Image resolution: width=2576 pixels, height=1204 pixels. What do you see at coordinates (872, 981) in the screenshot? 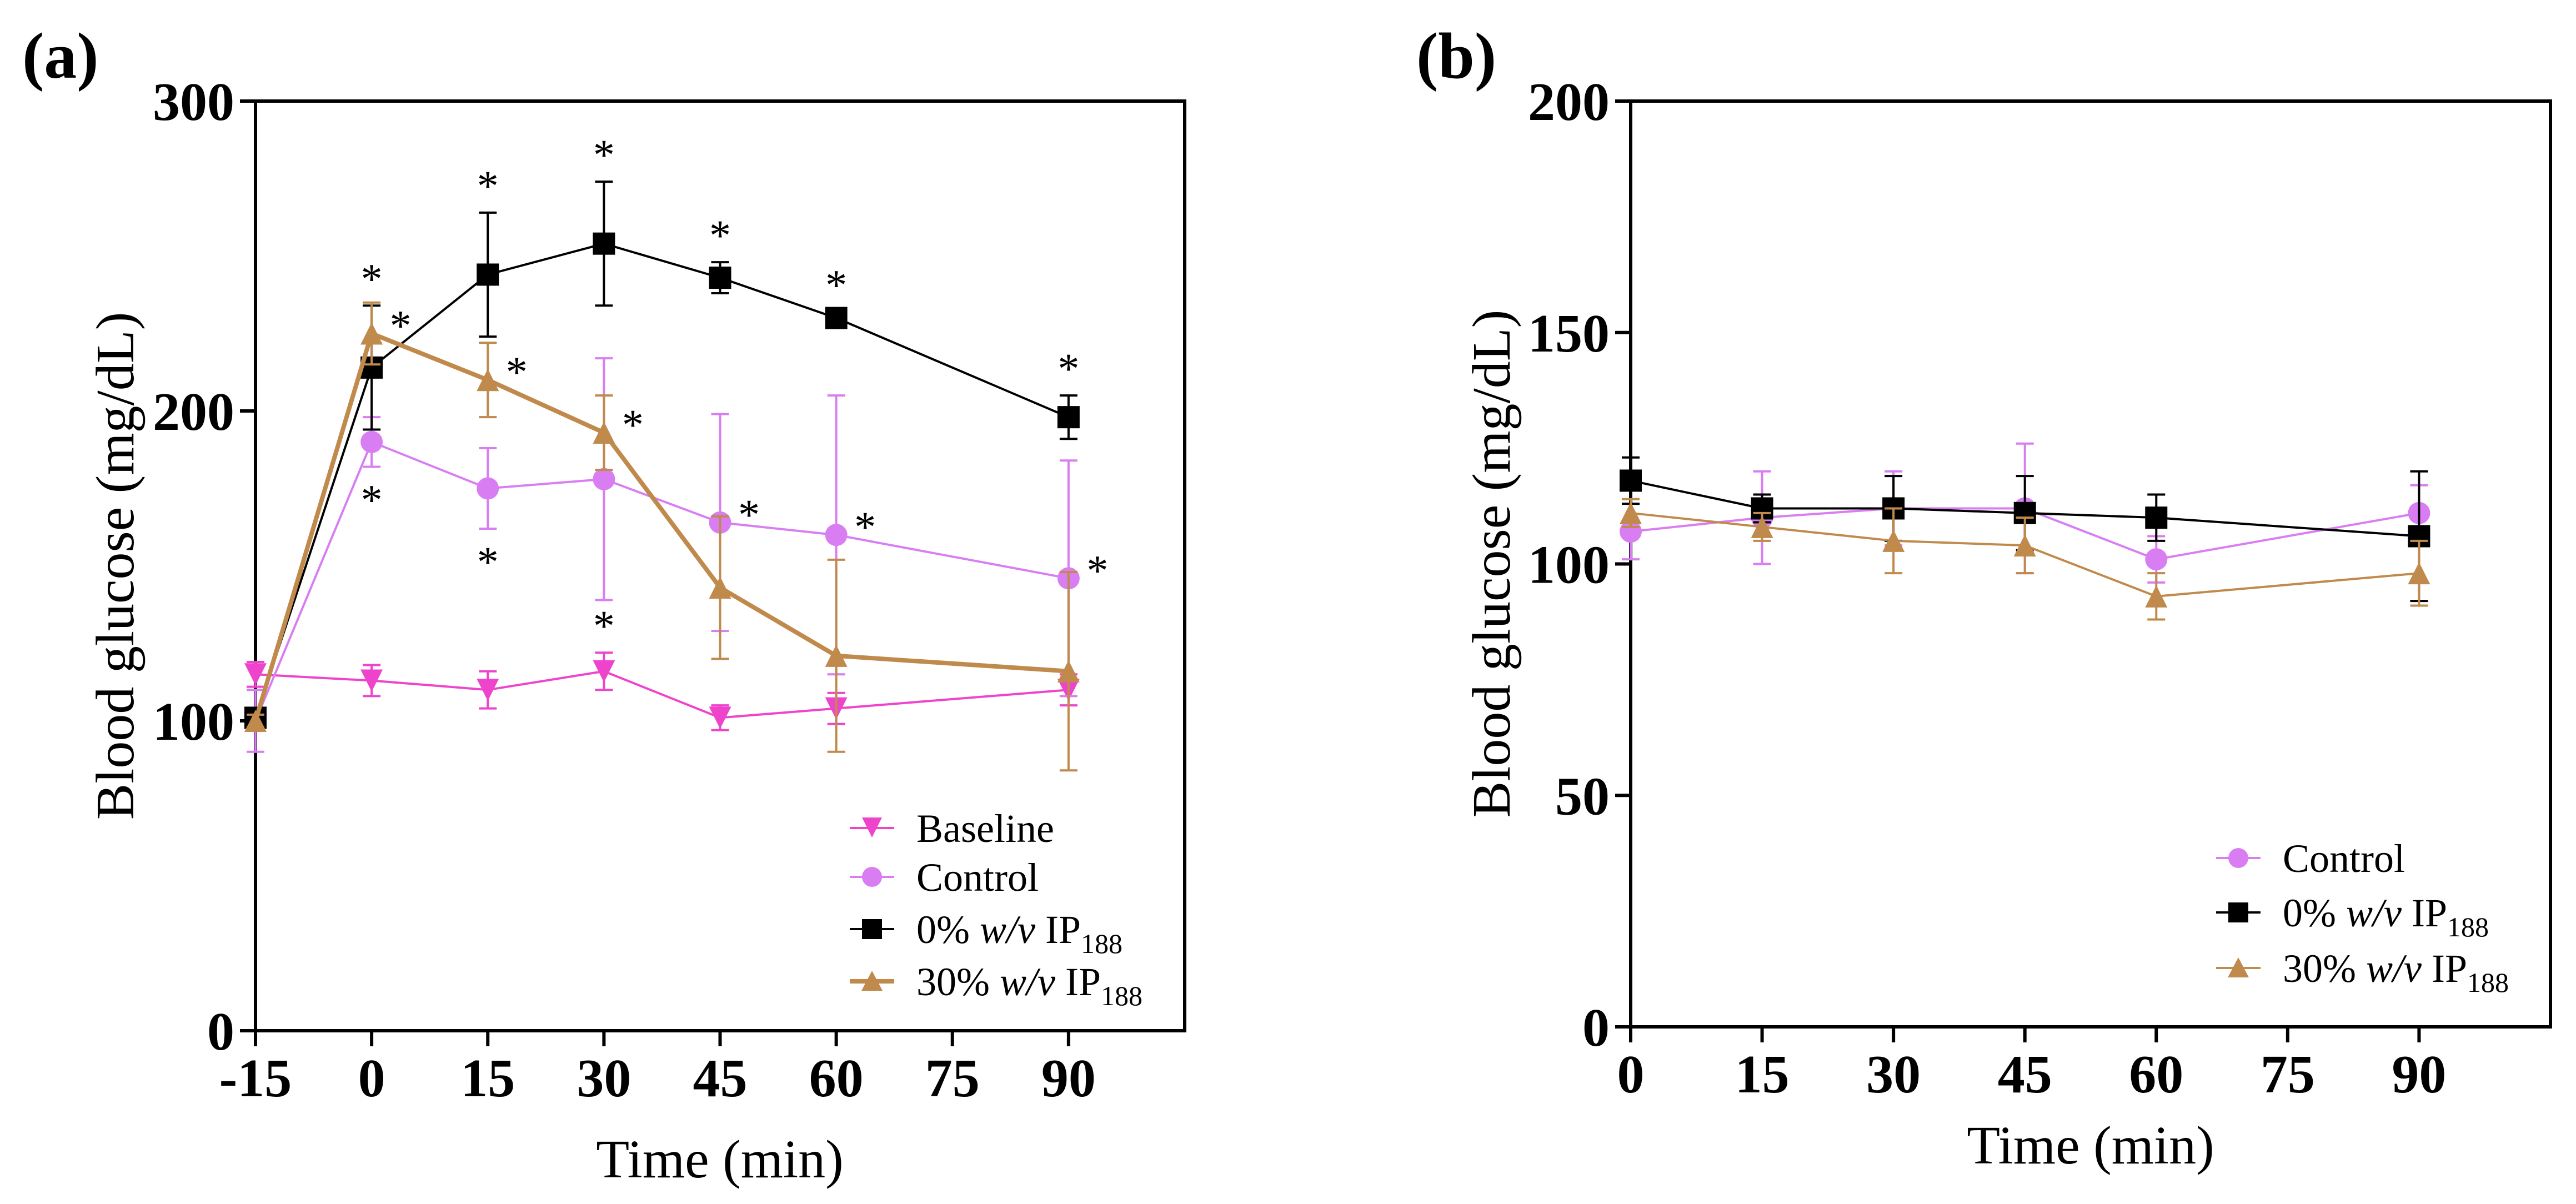
I see `legend-marker-triangle-up` at bounding box center [872, 981].